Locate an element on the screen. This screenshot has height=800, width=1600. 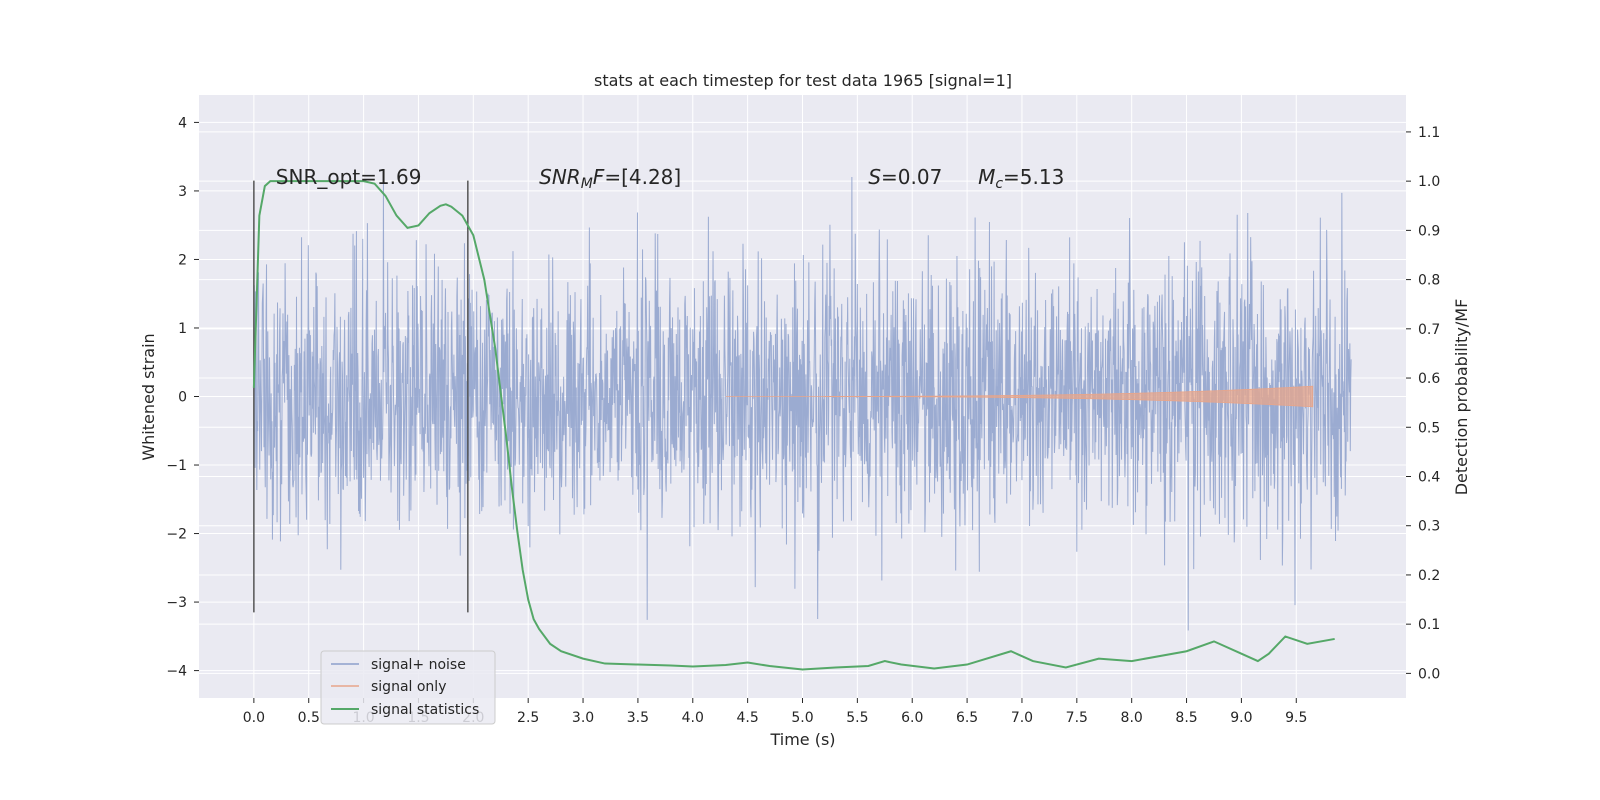
y-tick-label-1: −3 is located at coordinates (176, 603).